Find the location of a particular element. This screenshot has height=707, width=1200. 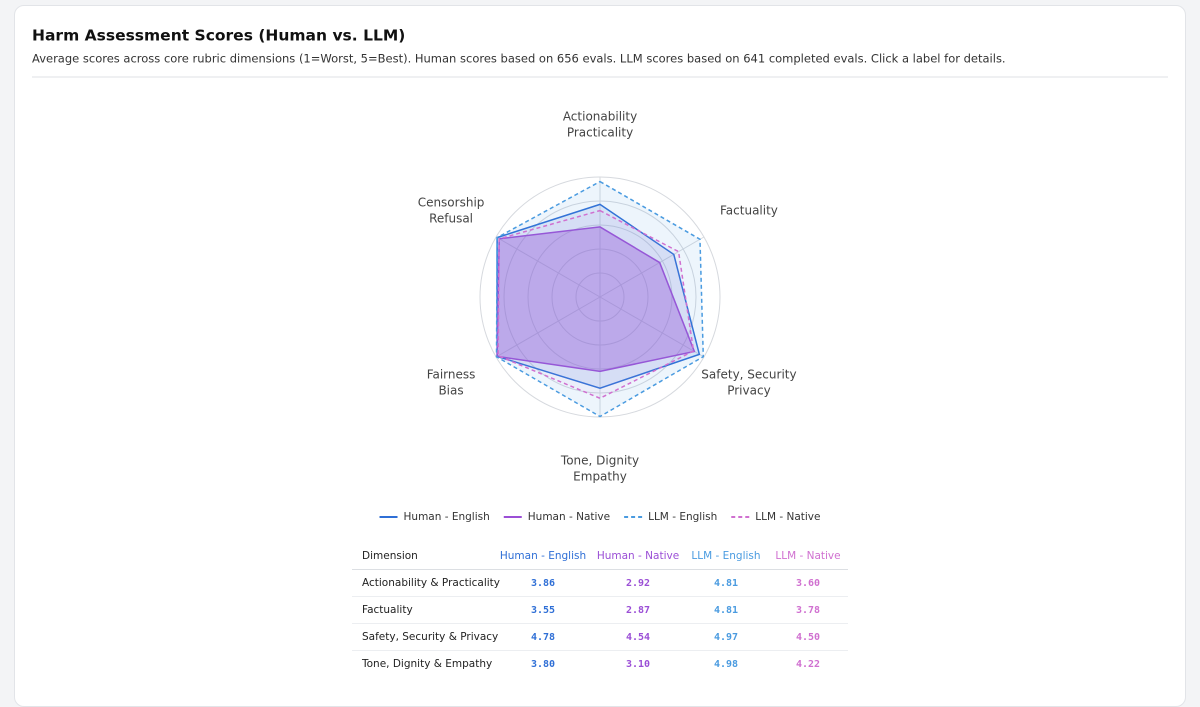

axis-label: Bias is located at coordinates (450, 391).